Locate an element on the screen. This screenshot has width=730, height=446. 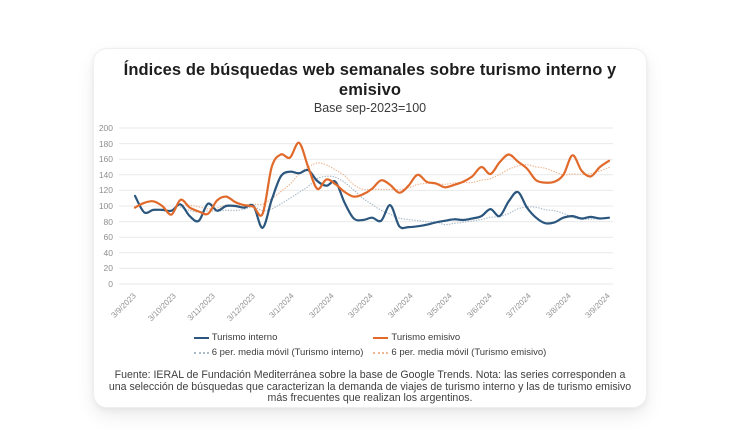
media-movil-emisivo-line-swatch is located at coordinates (381, 352).